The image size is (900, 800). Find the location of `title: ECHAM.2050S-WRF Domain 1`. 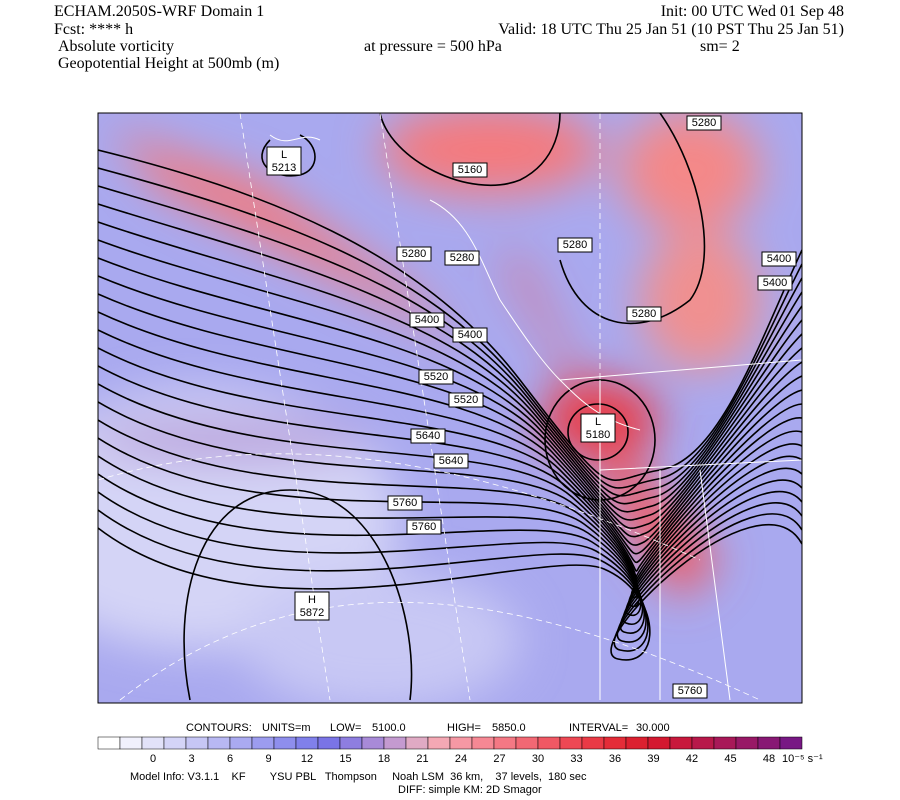

title: ECHAM.2050S-WRF Domain 1 is located at coordinates (159, 11).